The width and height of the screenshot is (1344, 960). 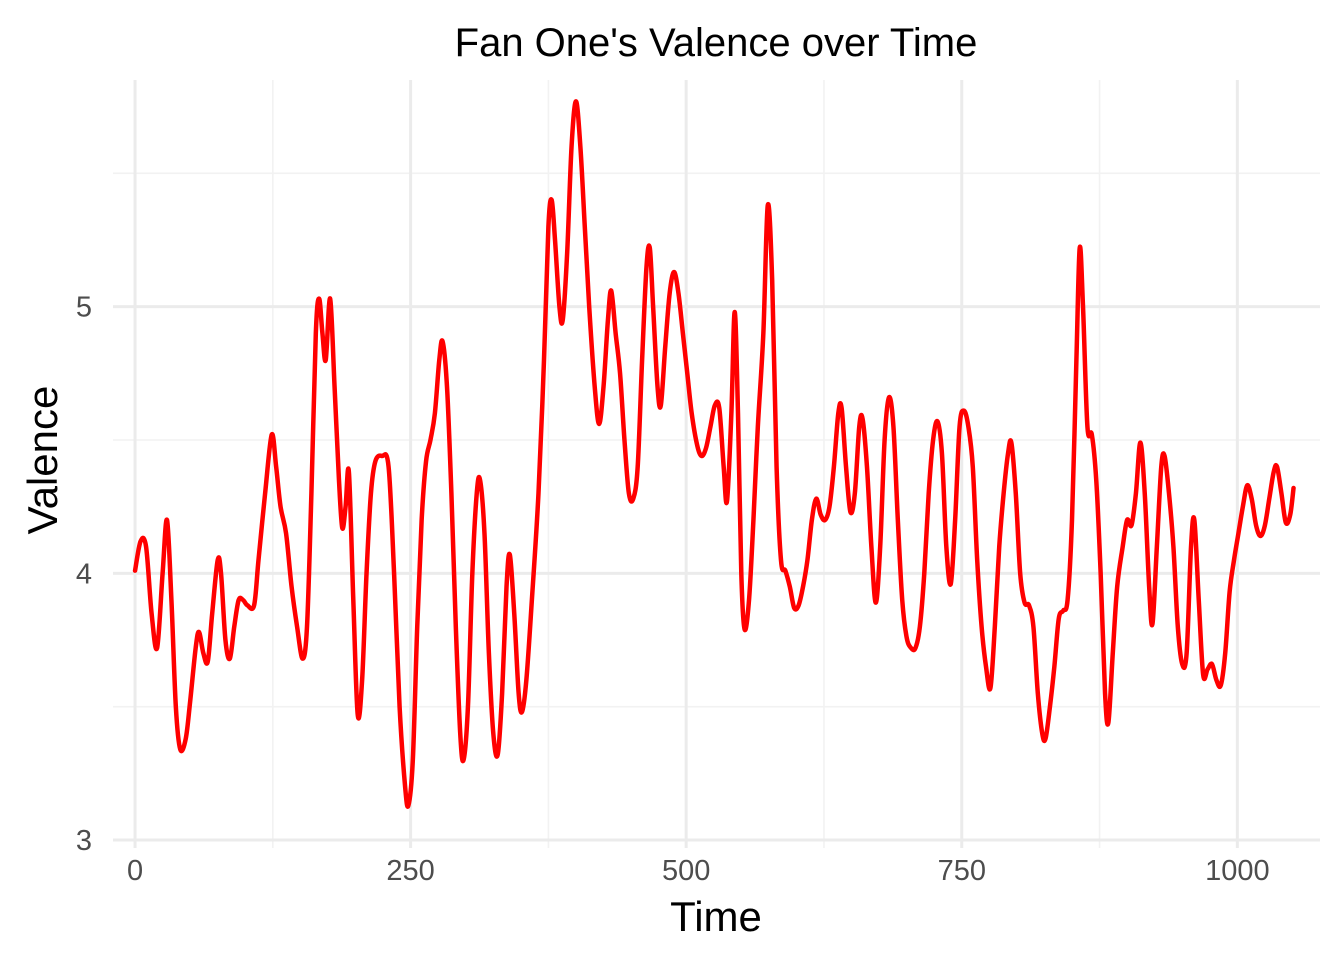 I want to click on chart-title: Fan One's Valence over Time, so click(x=716, y=43).